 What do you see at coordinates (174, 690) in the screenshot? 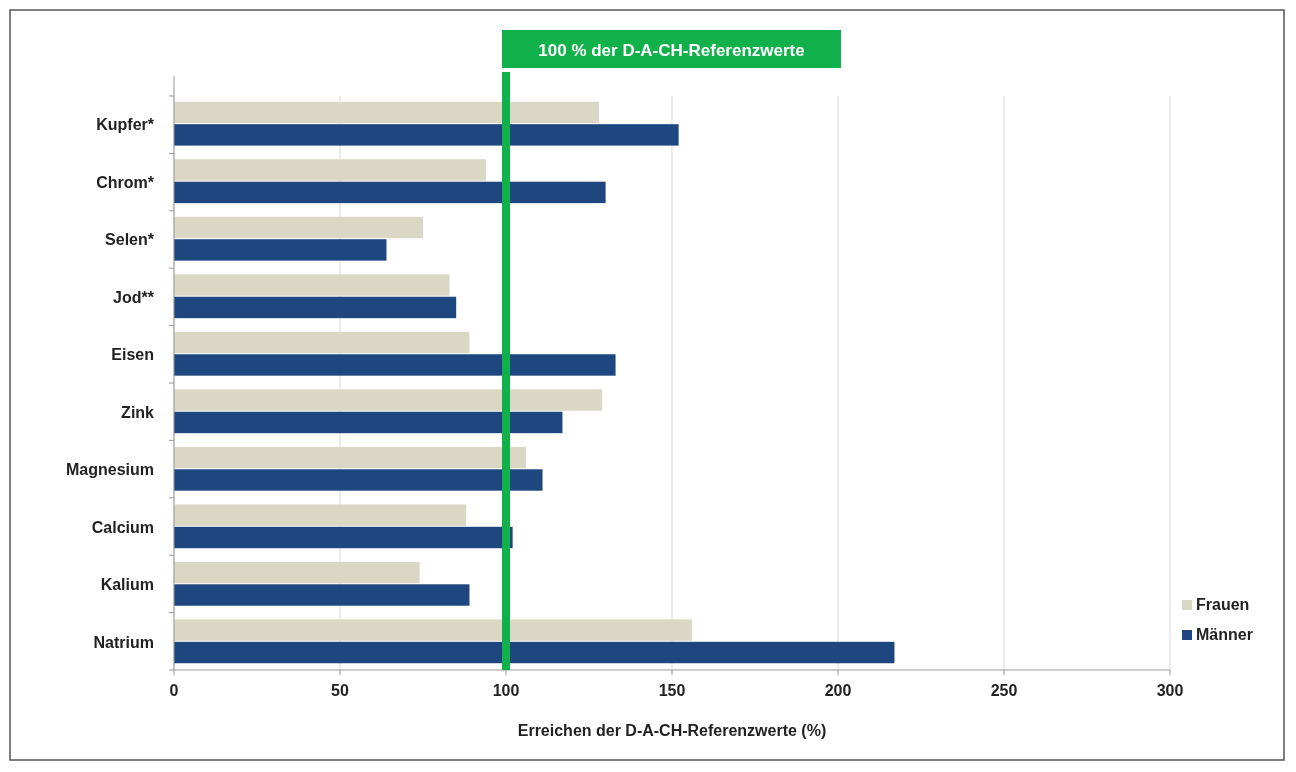
I see `x-tick-label: 0` at bounding box center [174, 690].